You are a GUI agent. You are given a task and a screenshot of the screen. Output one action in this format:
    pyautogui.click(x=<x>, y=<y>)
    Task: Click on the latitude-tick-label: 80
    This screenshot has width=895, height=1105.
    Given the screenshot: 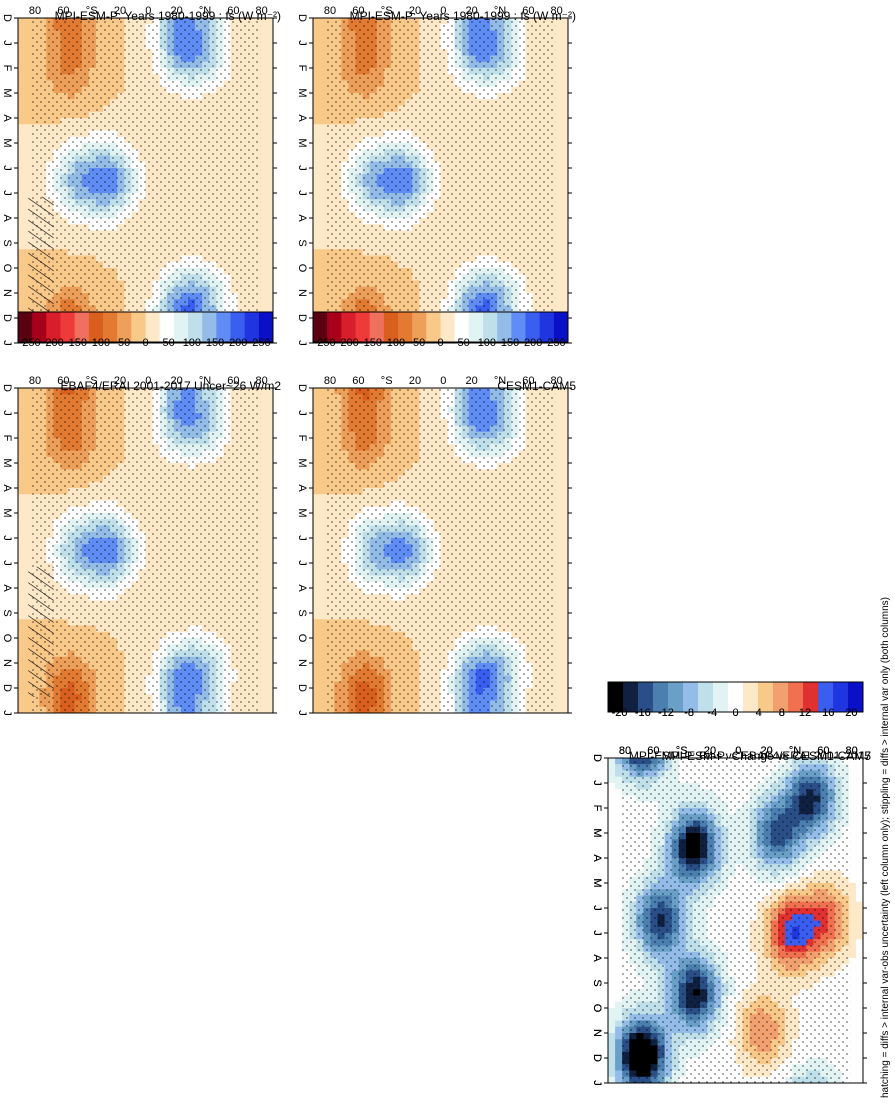 What is the action you would take?
    pyautogui.click(x=330, y=11)
    